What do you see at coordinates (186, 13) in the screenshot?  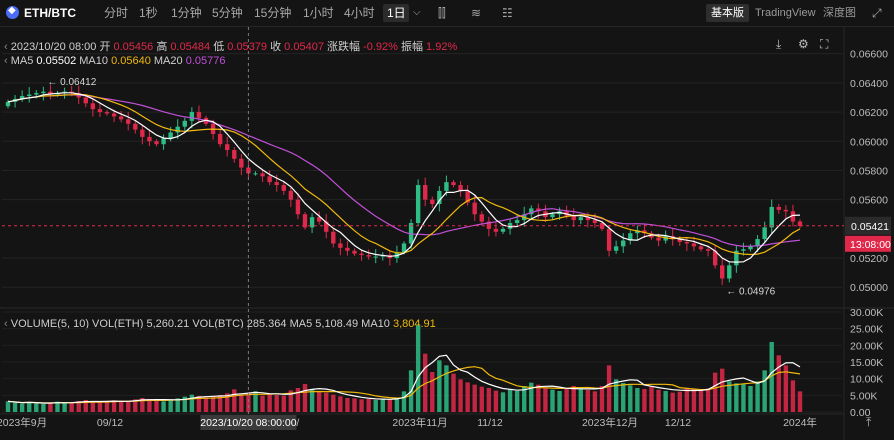 I see `interval-tab-1m: 1分钟` at bounding box center [186, 13].